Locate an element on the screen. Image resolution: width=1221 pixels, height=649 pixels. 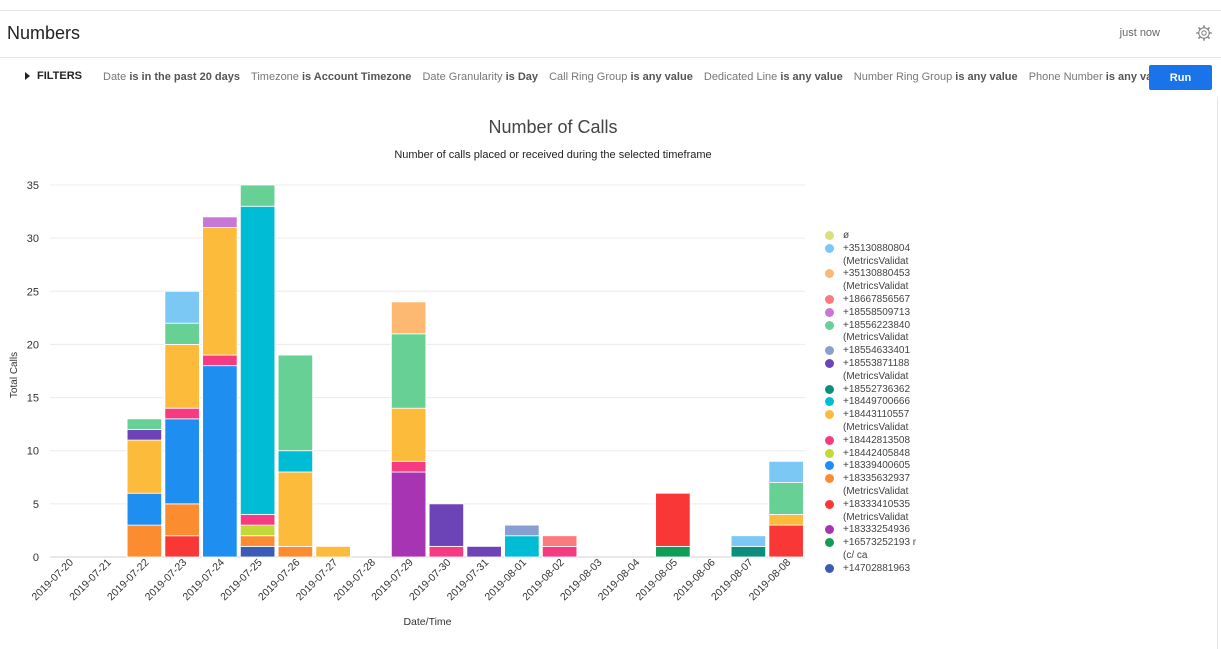
legend-label: +18442813508 is located at coordinates (877, 440).